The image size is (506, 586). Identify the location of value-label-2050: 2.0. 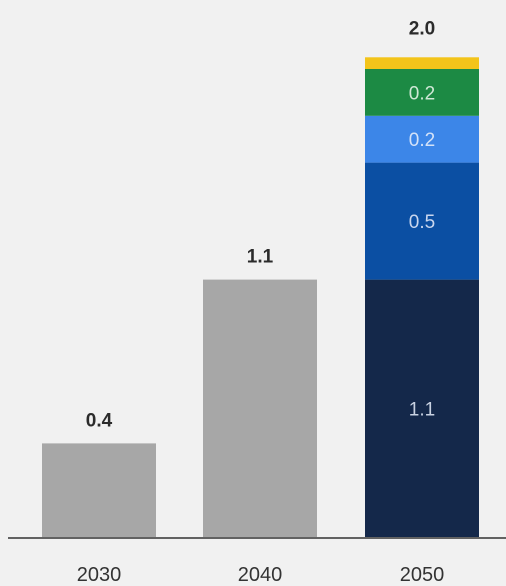
(422, 28).